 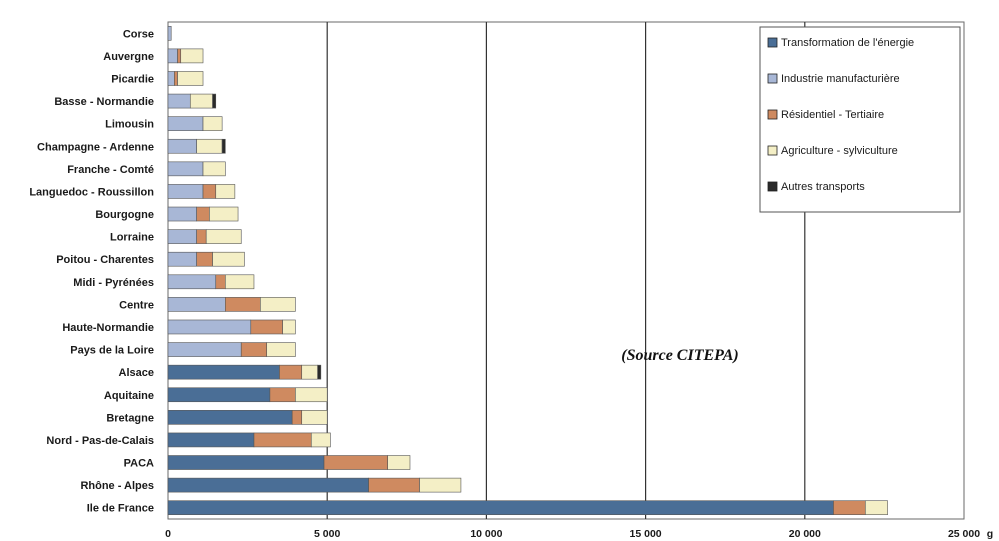 What do you see at coordinates (100, 441) in the screenshot?
I see `category-label: Nord - Pas-de-Calais` at bounding box center [100, 441].